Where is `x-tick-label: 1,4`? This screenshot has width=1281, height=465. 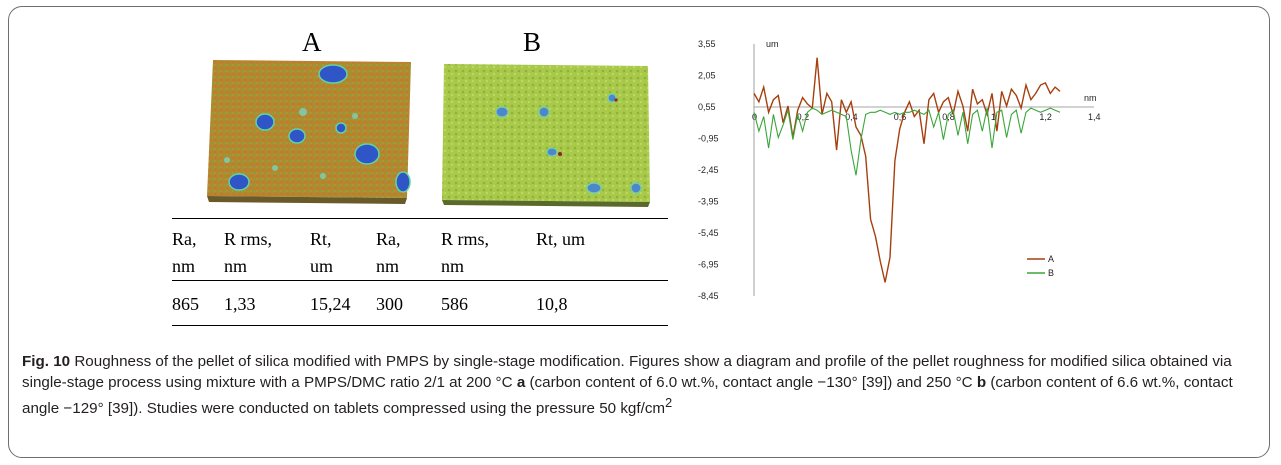
x-tick-label: 1,4 is located at coordinates (1094, 117).